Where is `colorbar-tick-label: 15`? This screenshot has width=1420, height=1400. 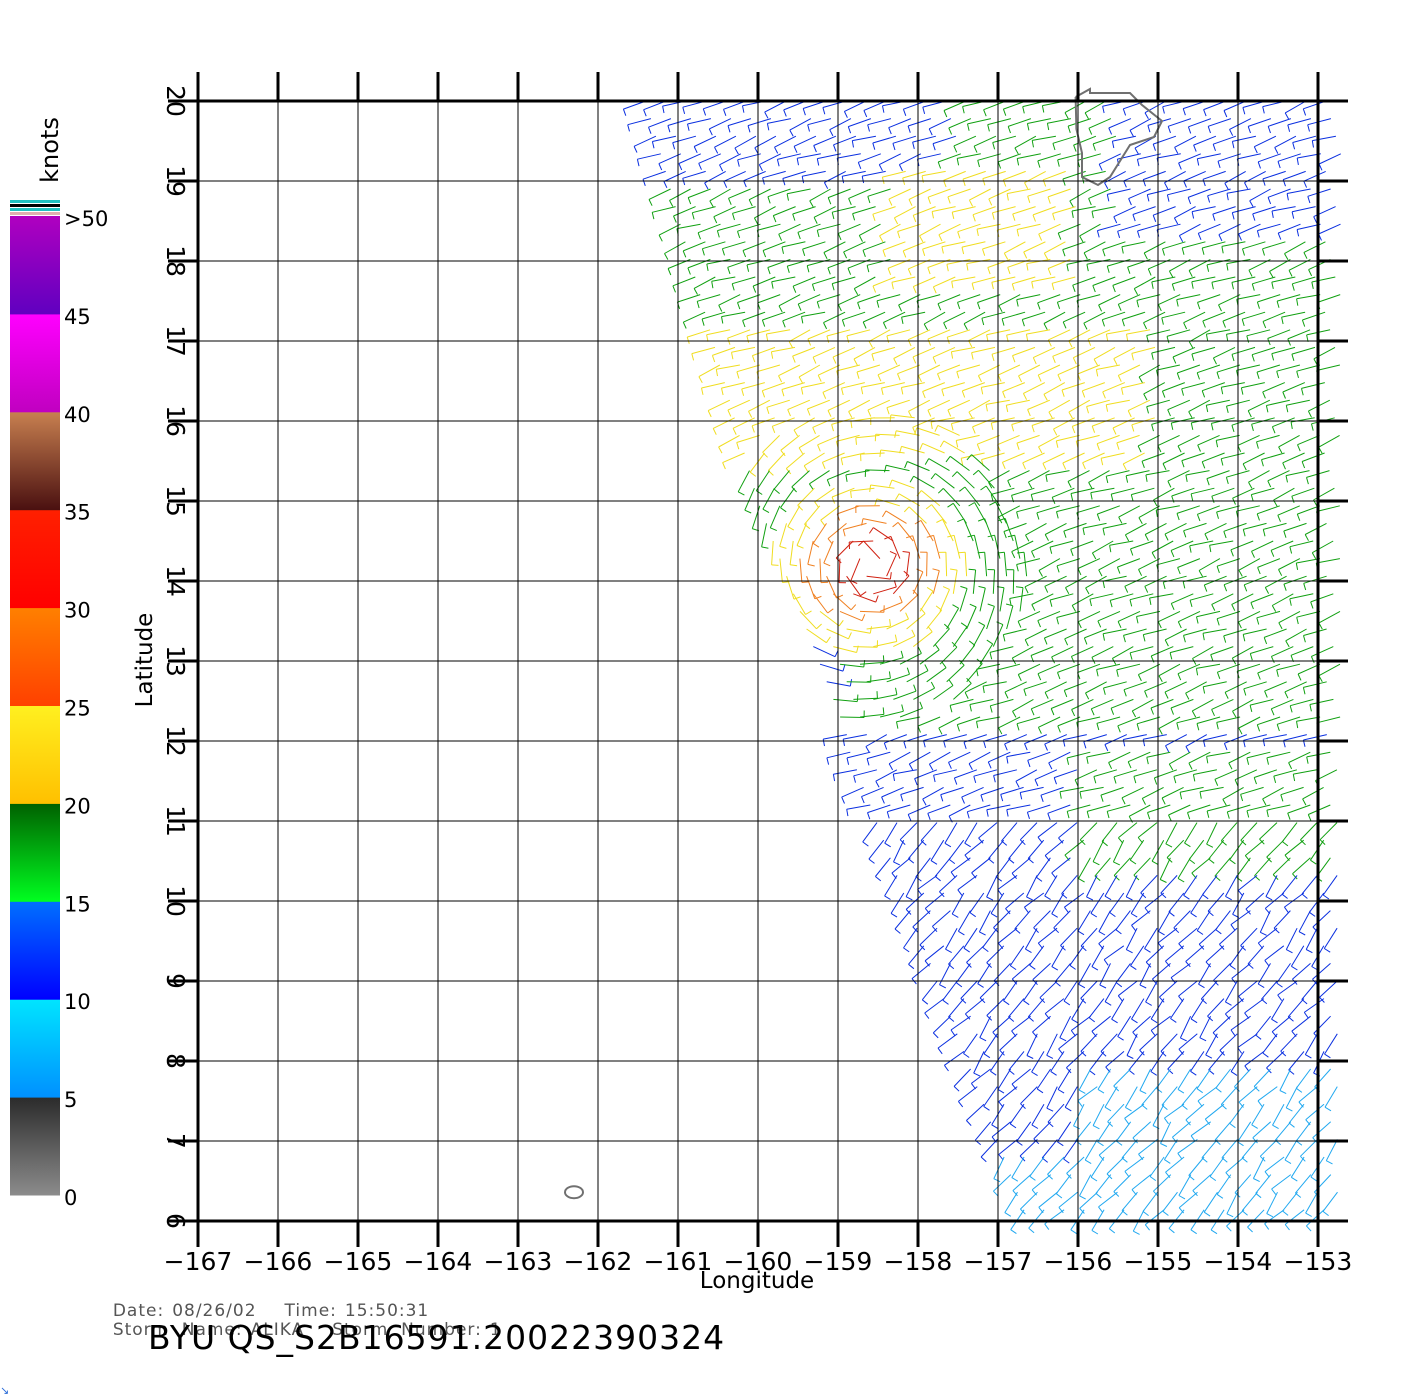 colorbar-tick-label: 15 is located at coordinates (77, 904).